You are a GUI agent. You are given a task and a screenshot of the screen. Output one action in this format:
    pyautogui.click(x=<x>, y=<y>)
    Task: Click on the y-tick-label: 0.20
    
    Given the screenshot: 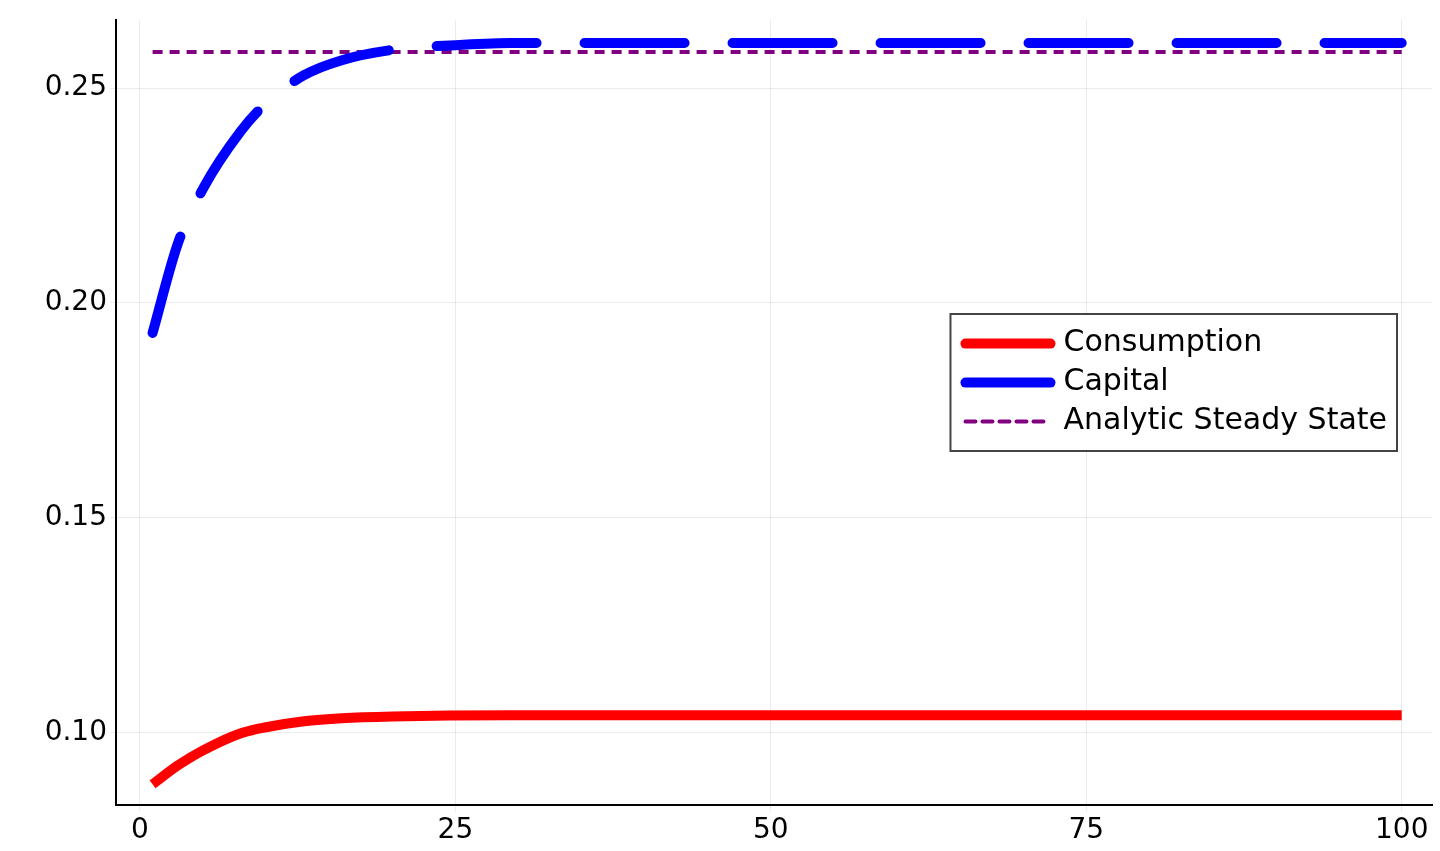 What is the action you would take?
    pyautogui.click(x=75, y=301)
    